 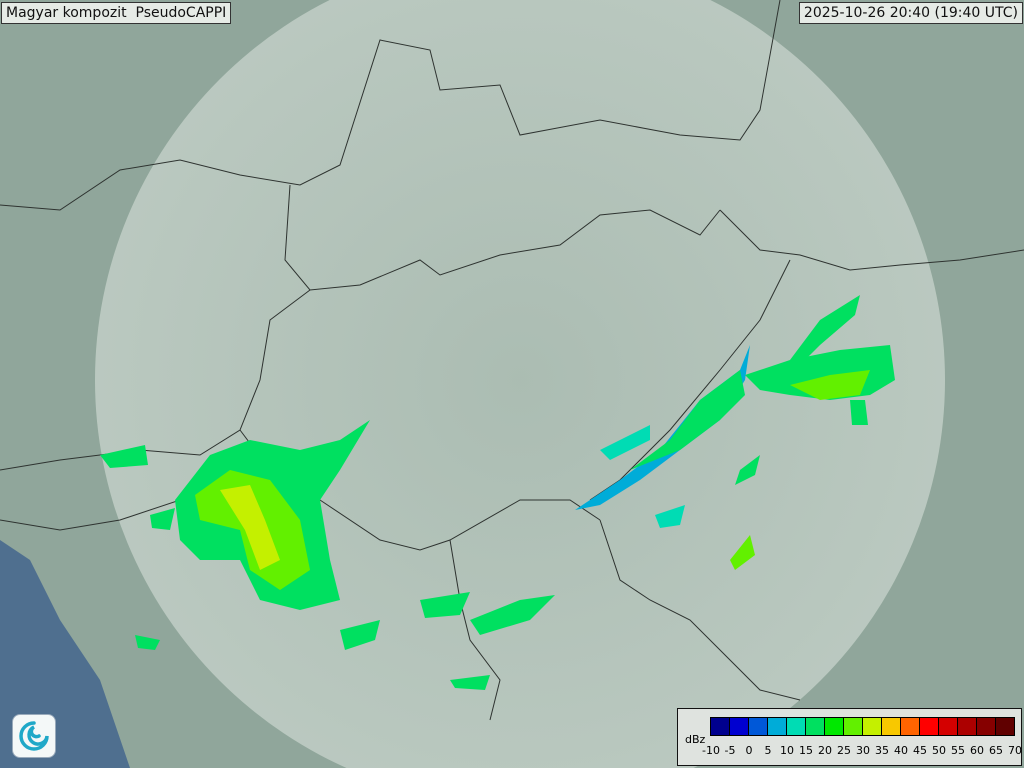 What do you see at coordinates (768, 750) in the screenshot?
I see `legend-tick-label: 5` at bounding box center [768, 750].